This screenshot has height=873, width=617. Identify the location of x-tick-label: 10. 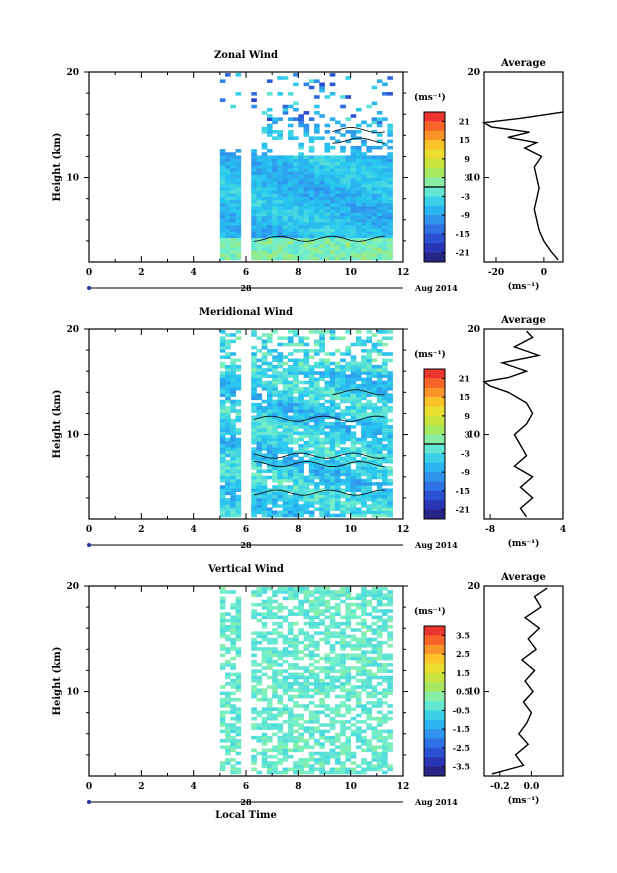
(350, 787).